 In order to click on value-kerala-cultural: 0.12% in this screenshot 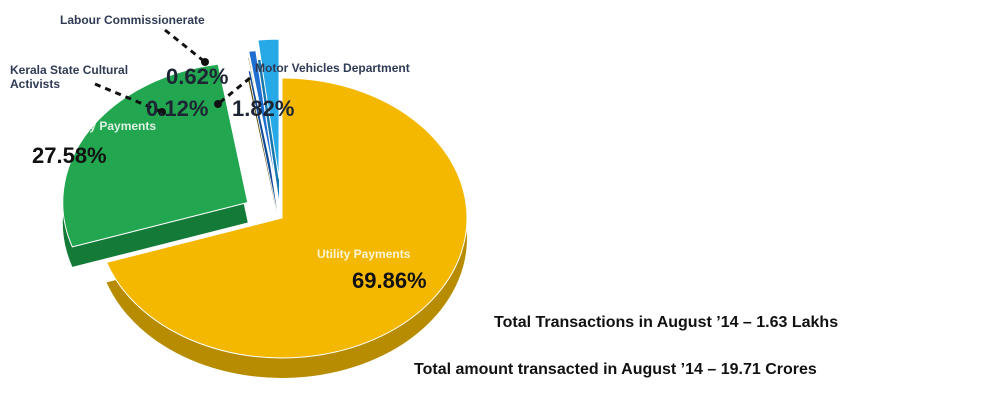, I will do `click(177, 108)`.